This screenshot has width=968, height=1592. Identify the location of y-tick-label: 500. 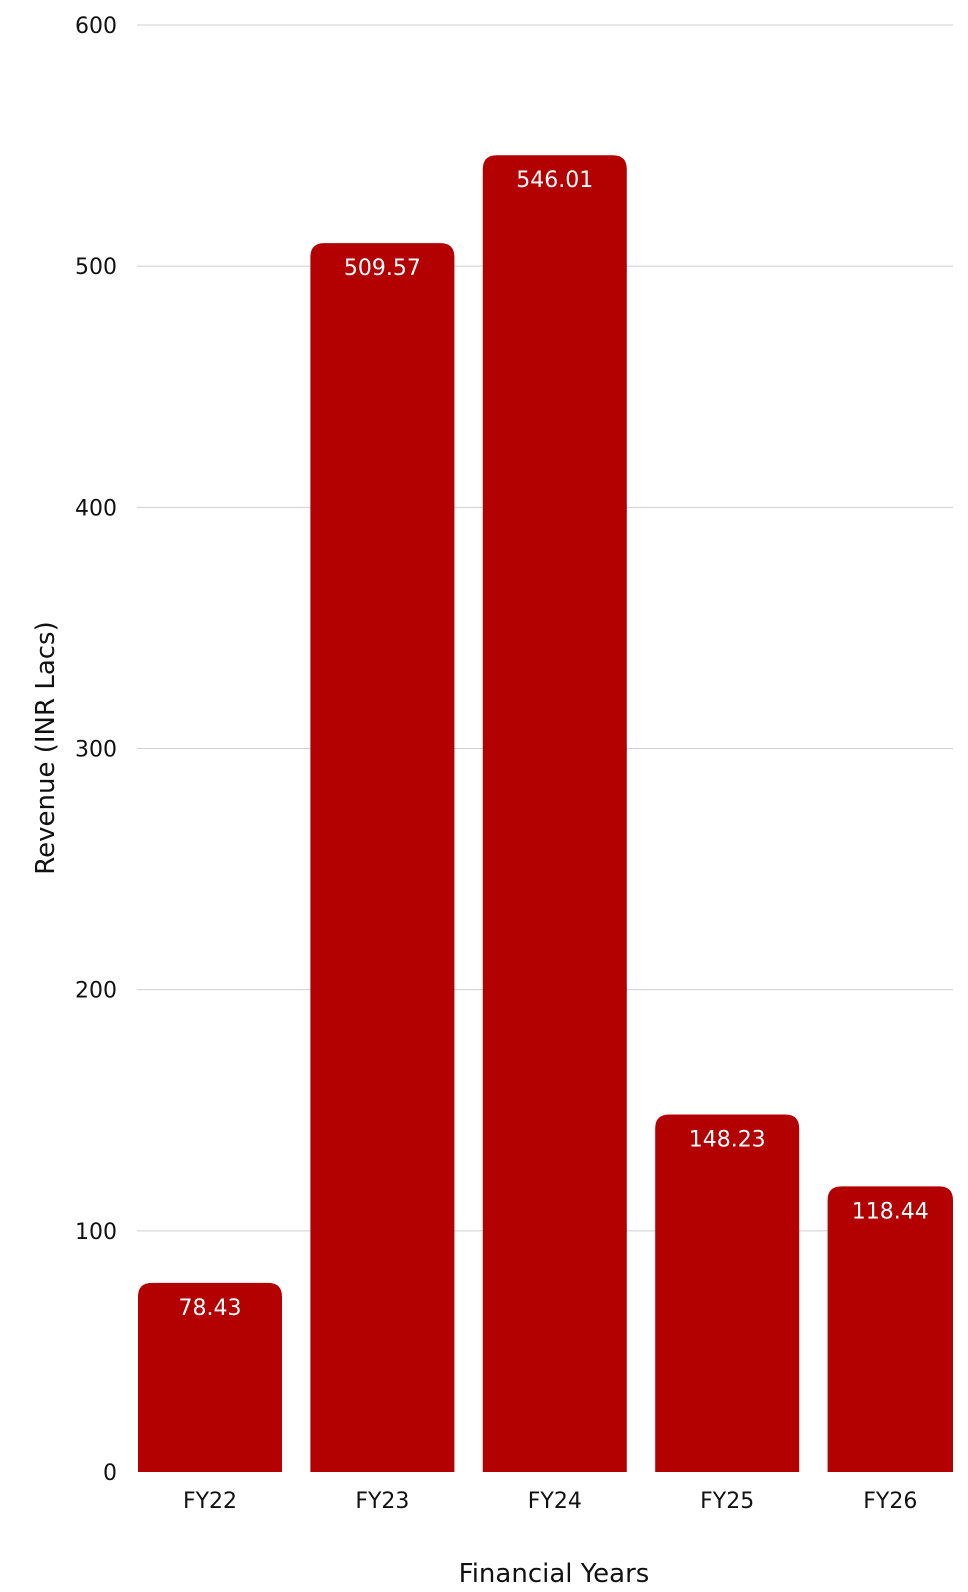
(96, 267).